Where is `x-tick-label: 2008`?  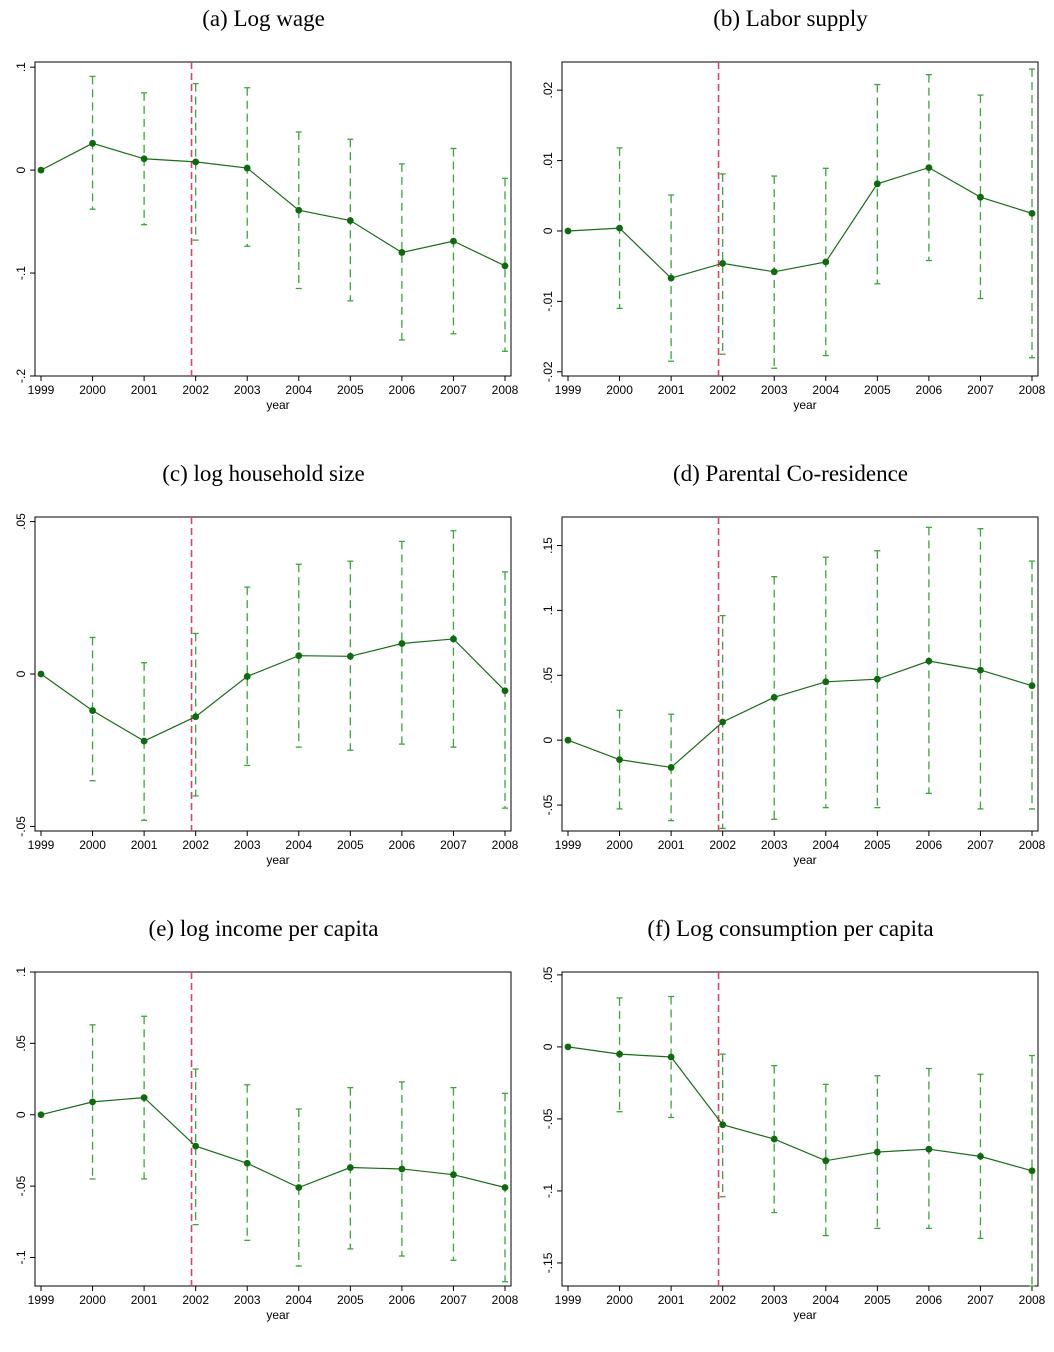 x-tick-label: 2008 is located at coordinates (1032, 390).